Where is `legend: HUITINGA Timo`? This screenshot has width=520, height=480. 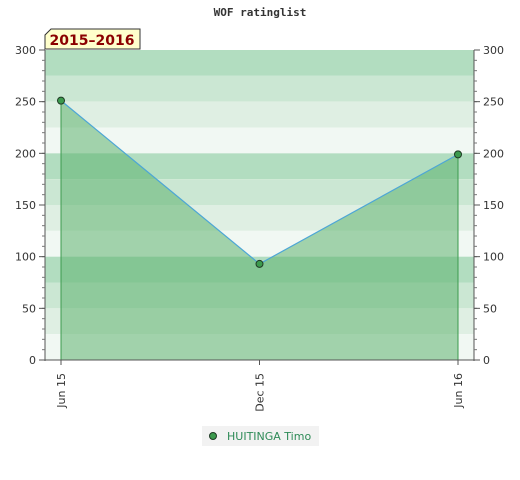
legend: HUITINGA Timo is located at coordinates (260, 436).